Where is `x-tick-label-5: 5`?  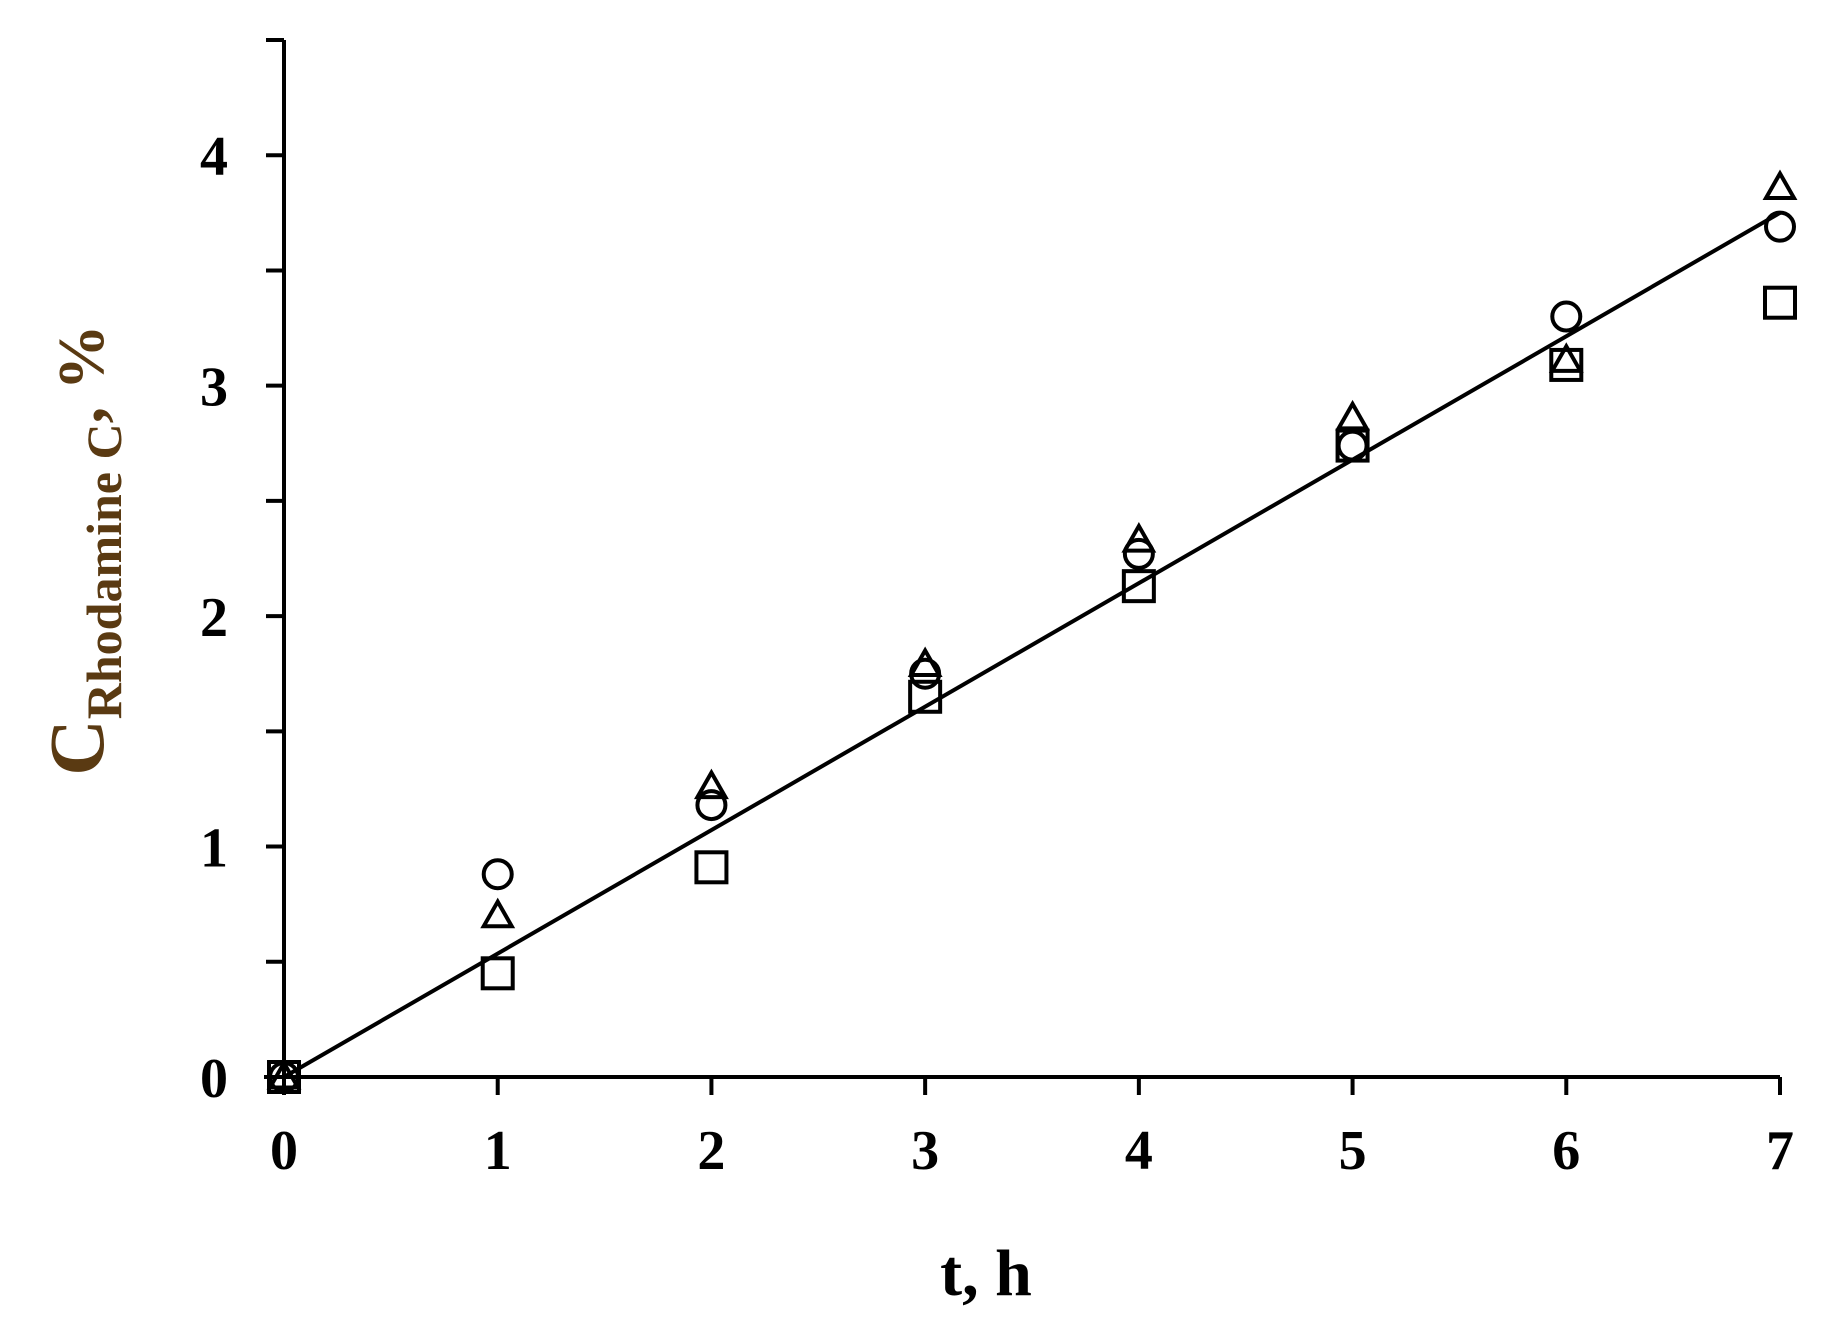
x-tick-label-5: 5 is located at coordinates (1353, 1151).